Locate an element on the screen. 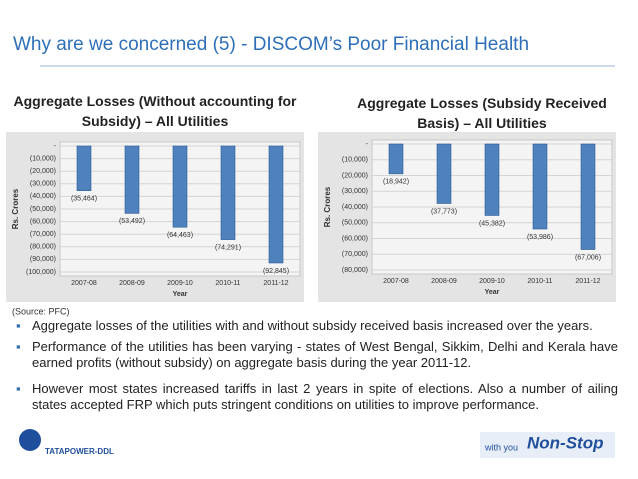  value-label: (92,845) is located at coordinates (276, 271).